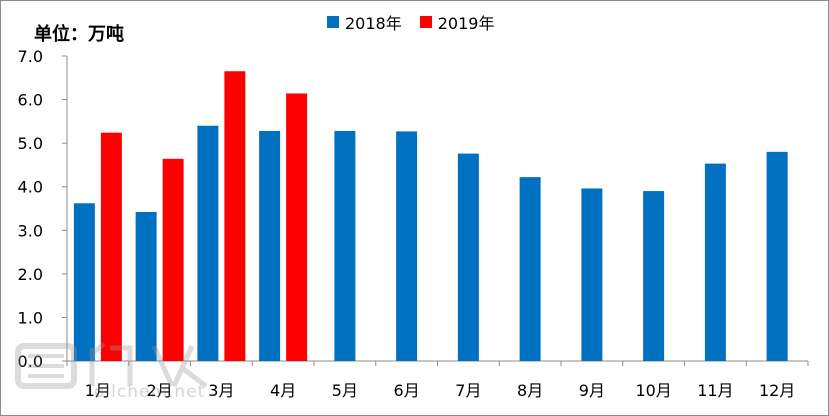  I want to click on x-tick-label: 3月, so click(221, 390).